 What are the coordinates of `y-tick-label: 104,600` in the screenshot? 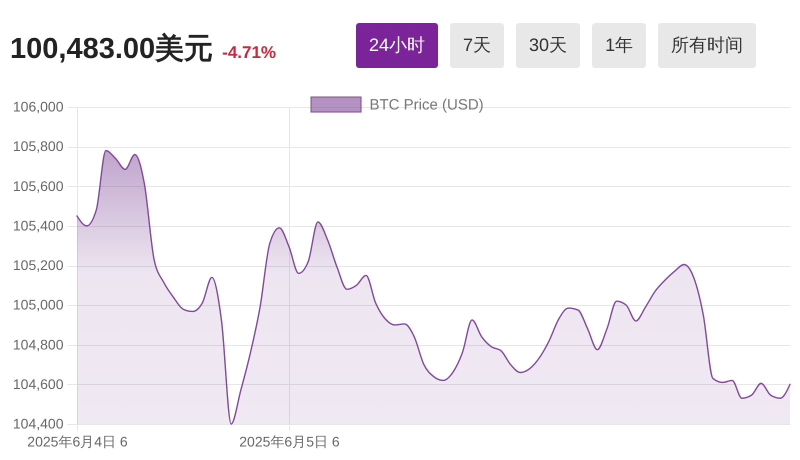 It's located at (38, 384).